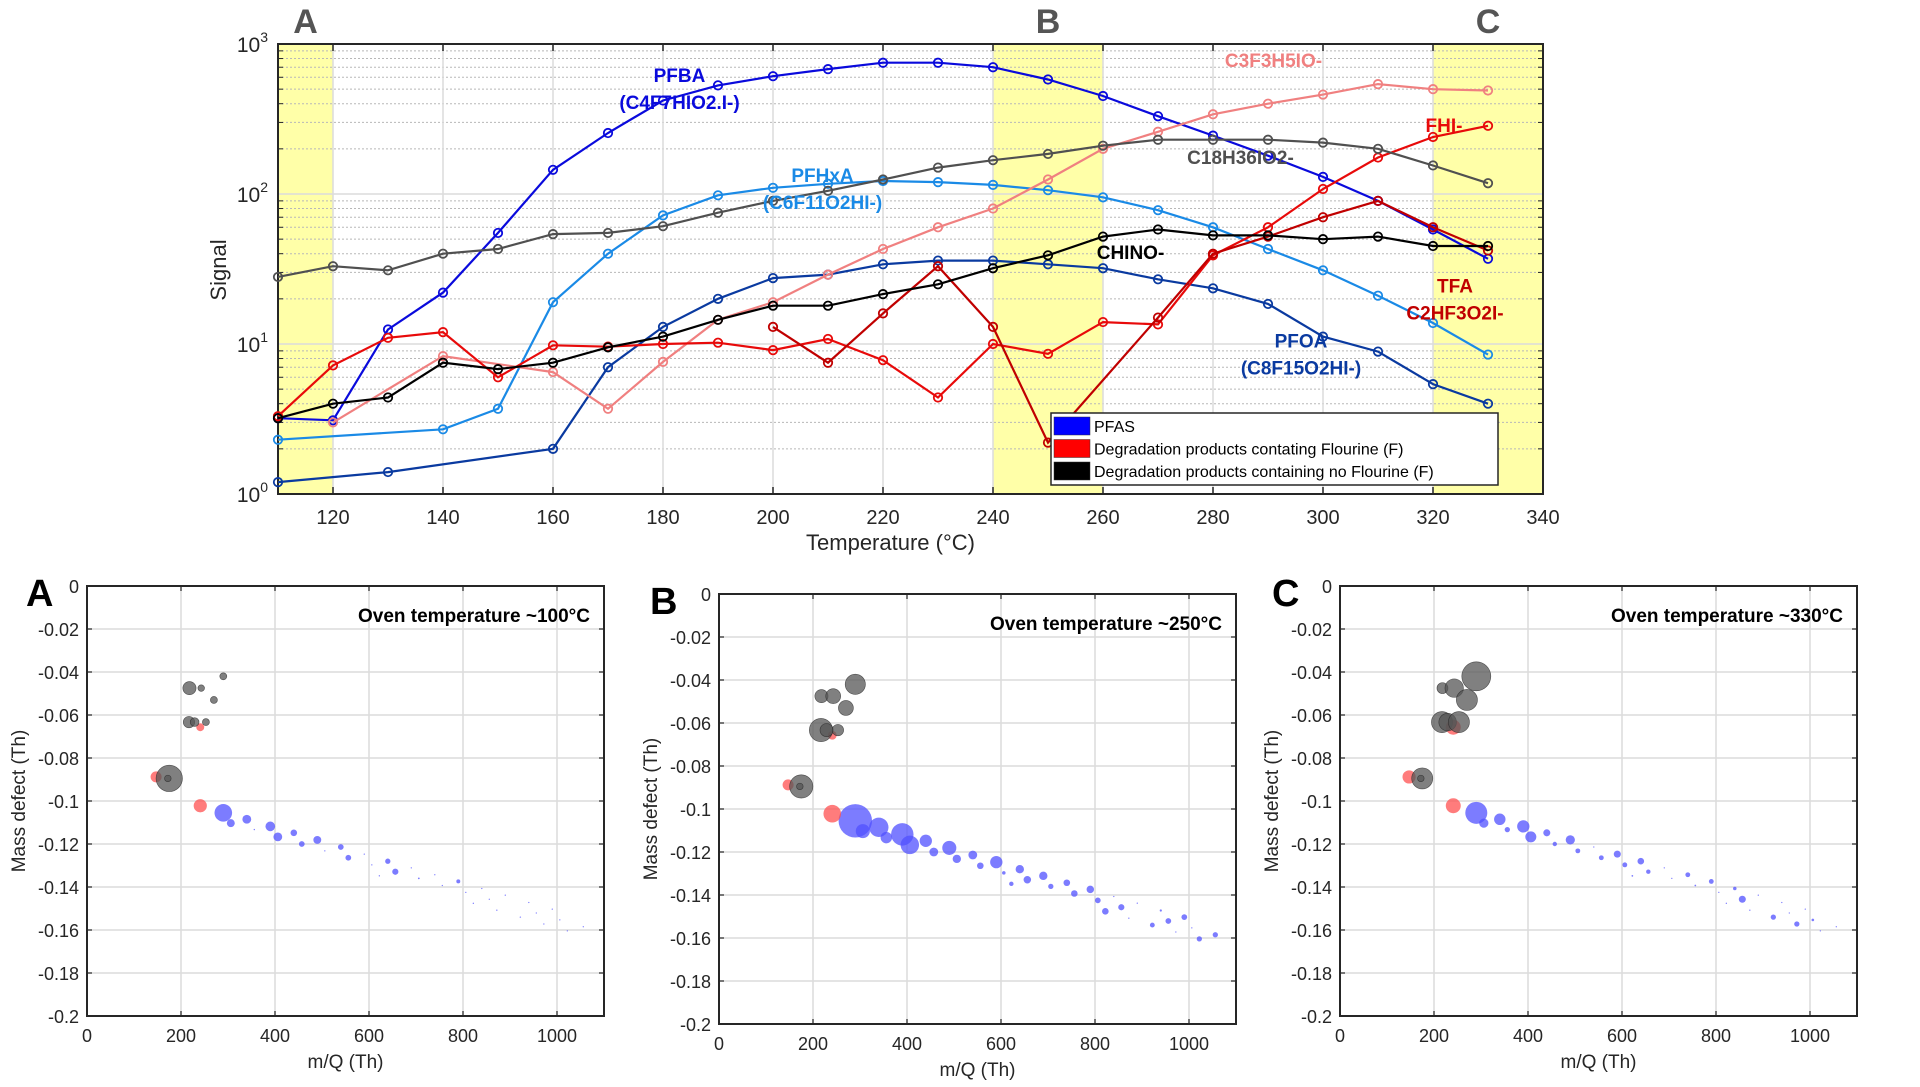 The width and height of the screenshot is (1920, 1087). I want to click on x-tick-label: 280, so click(1212, 518).